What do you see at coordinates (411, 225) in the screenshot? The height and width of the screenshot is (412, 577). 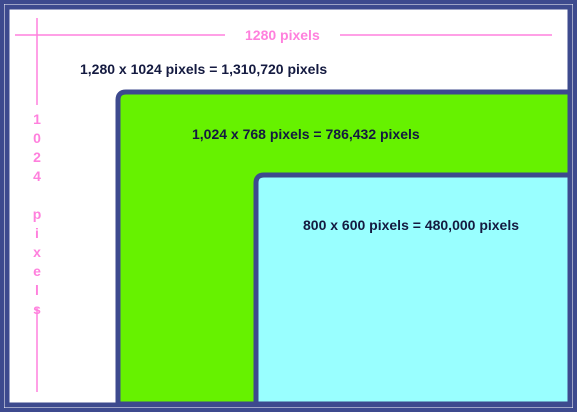 I see `screen-label: 800 x 600 pixels = 480,000 pixels` at bounding box center [411, 225].